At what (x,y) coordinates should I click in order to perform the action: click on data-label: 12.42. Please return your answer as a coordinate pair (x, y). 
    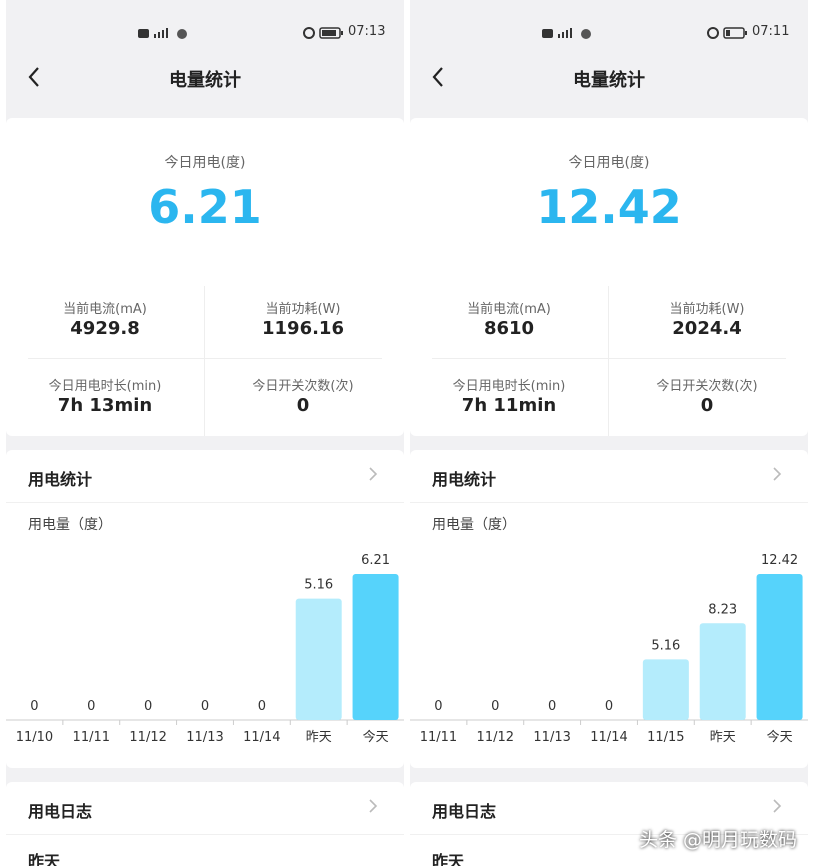
    Looking at the image, I should click on (779, 560).